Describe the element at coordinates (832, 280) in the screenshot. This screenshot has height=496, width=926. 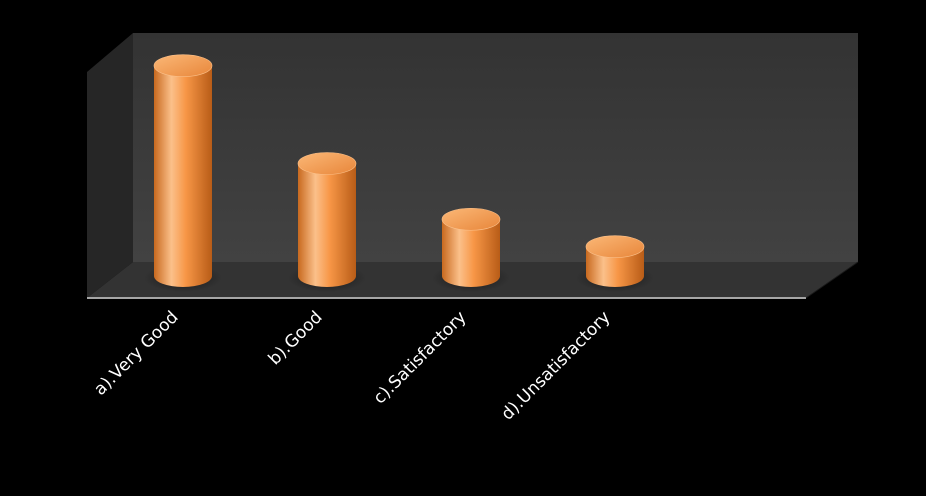
I see `floor-right-edge` at that location.